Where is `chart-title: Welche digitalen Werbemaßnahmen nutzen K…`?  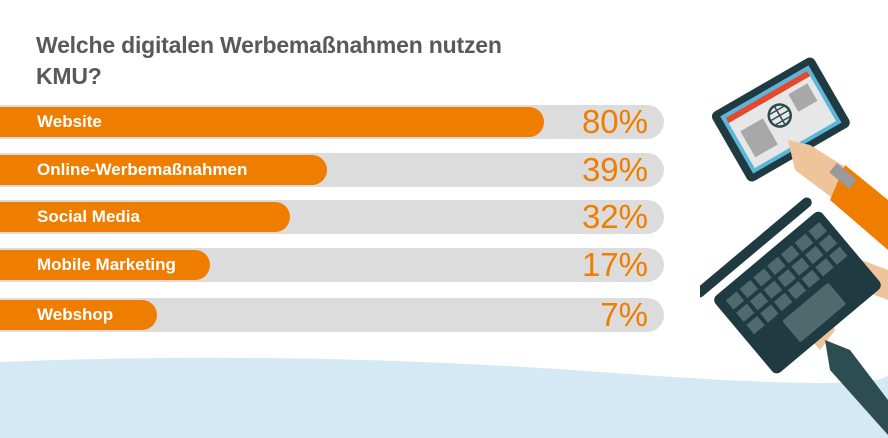 chart-title: Welche digitalen Werbemaßnahmen nutzen K… is located at coordinates (269, 60).